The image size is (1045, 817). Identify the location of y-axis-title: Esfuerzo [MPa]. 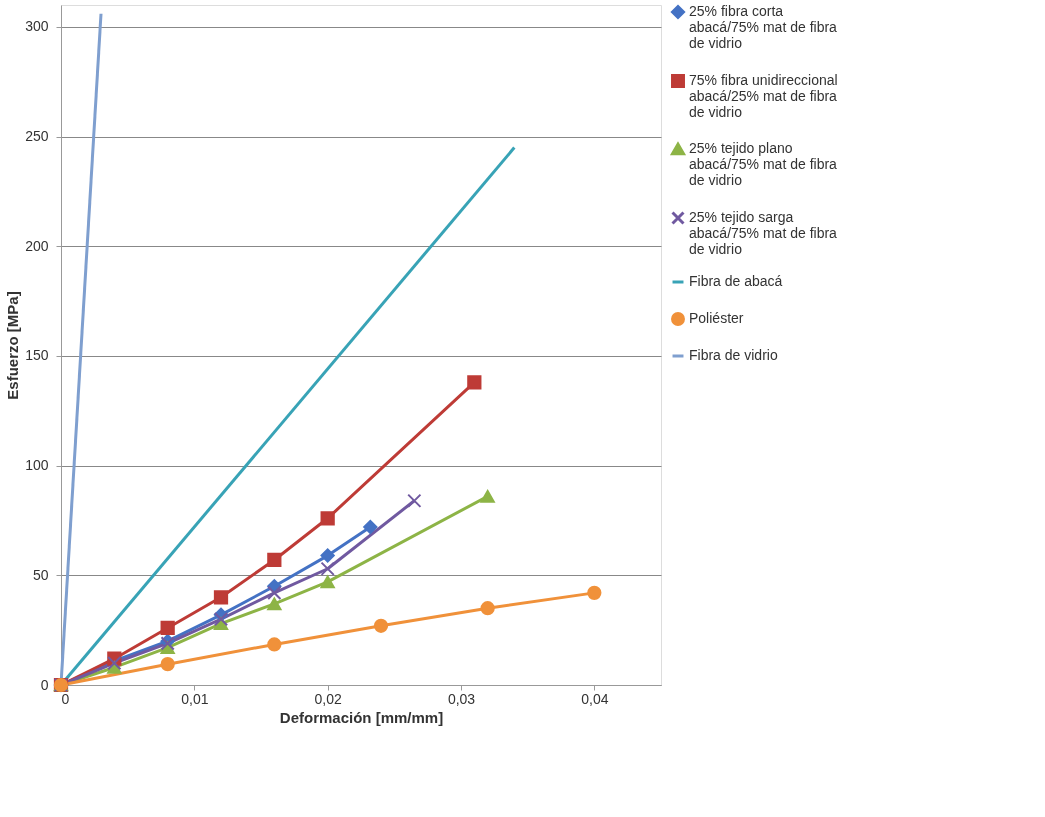
(13, 345).